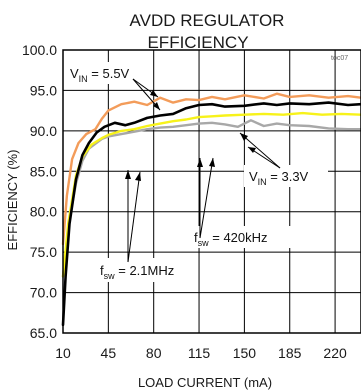 This screenshot has width=361, height=392. What do you see at coordinates (245, 353) in the screenshot?
I see `x-tick-label: 150` at bounding box center [245, 353].